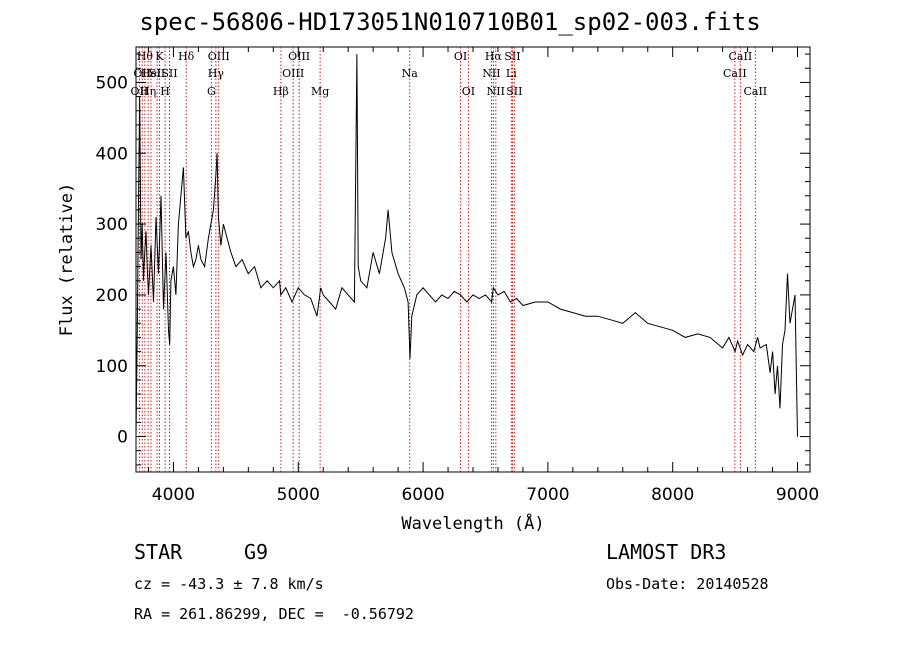  Describe the element at coordinates (666, 552) in the screenshot. I see `survey-name: LAMOST DR3` at that location.